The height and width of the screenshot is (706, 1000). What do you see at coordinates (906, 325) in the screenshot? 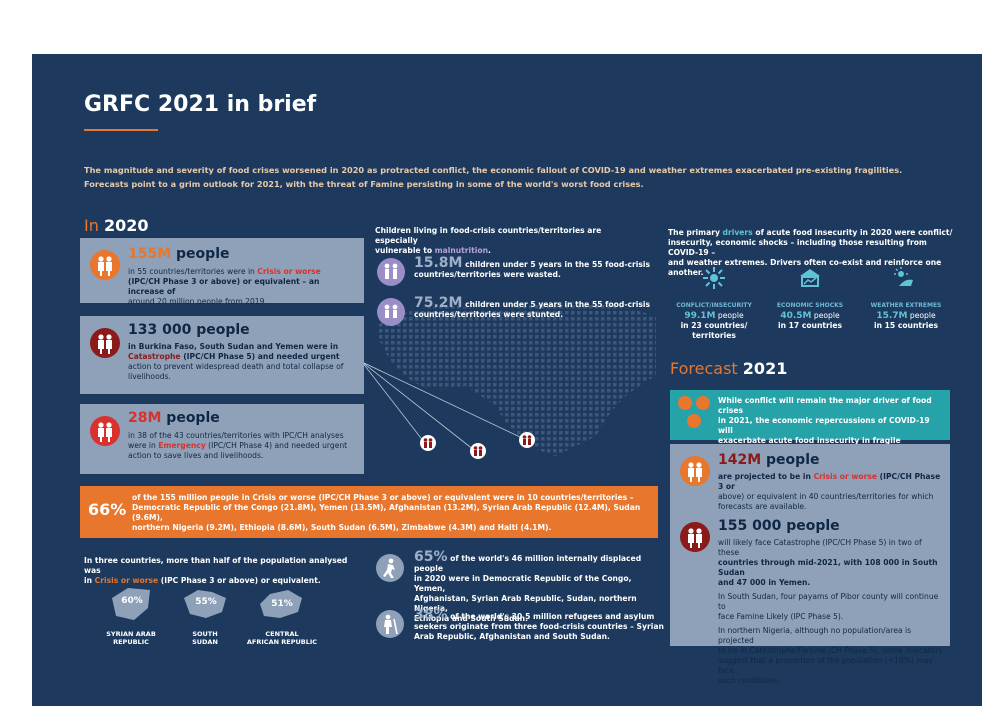
I see `driver-weather-line-2: in 15 countries` at bounding box center [906, 325].